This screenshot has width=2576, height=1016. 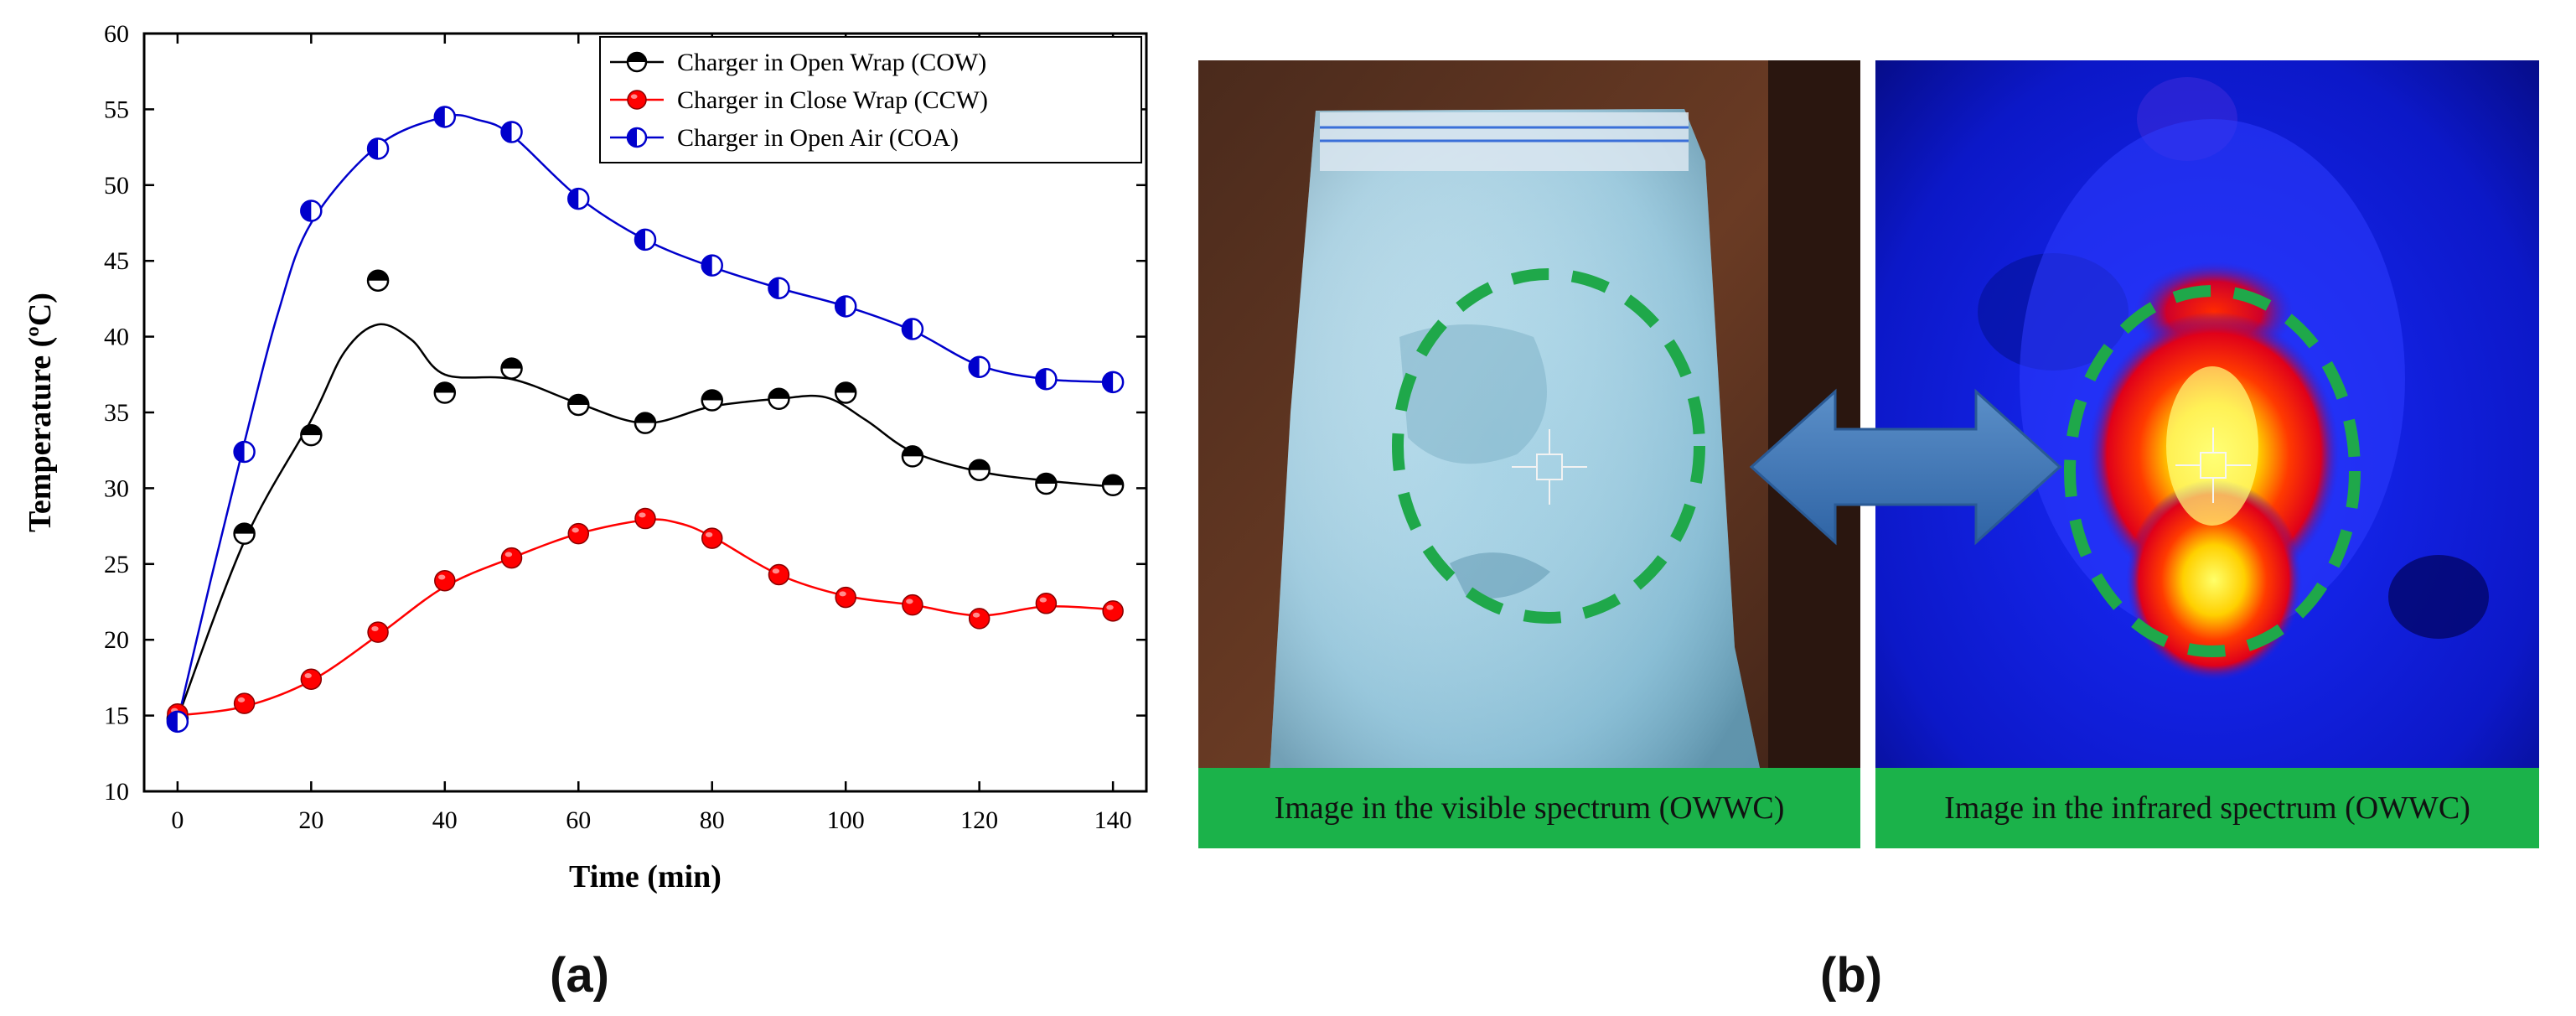 What do you see at coordinates (2213, 466) in the screenshot?
I see `crosshair-infrared` at bounding box center [2213, 466].